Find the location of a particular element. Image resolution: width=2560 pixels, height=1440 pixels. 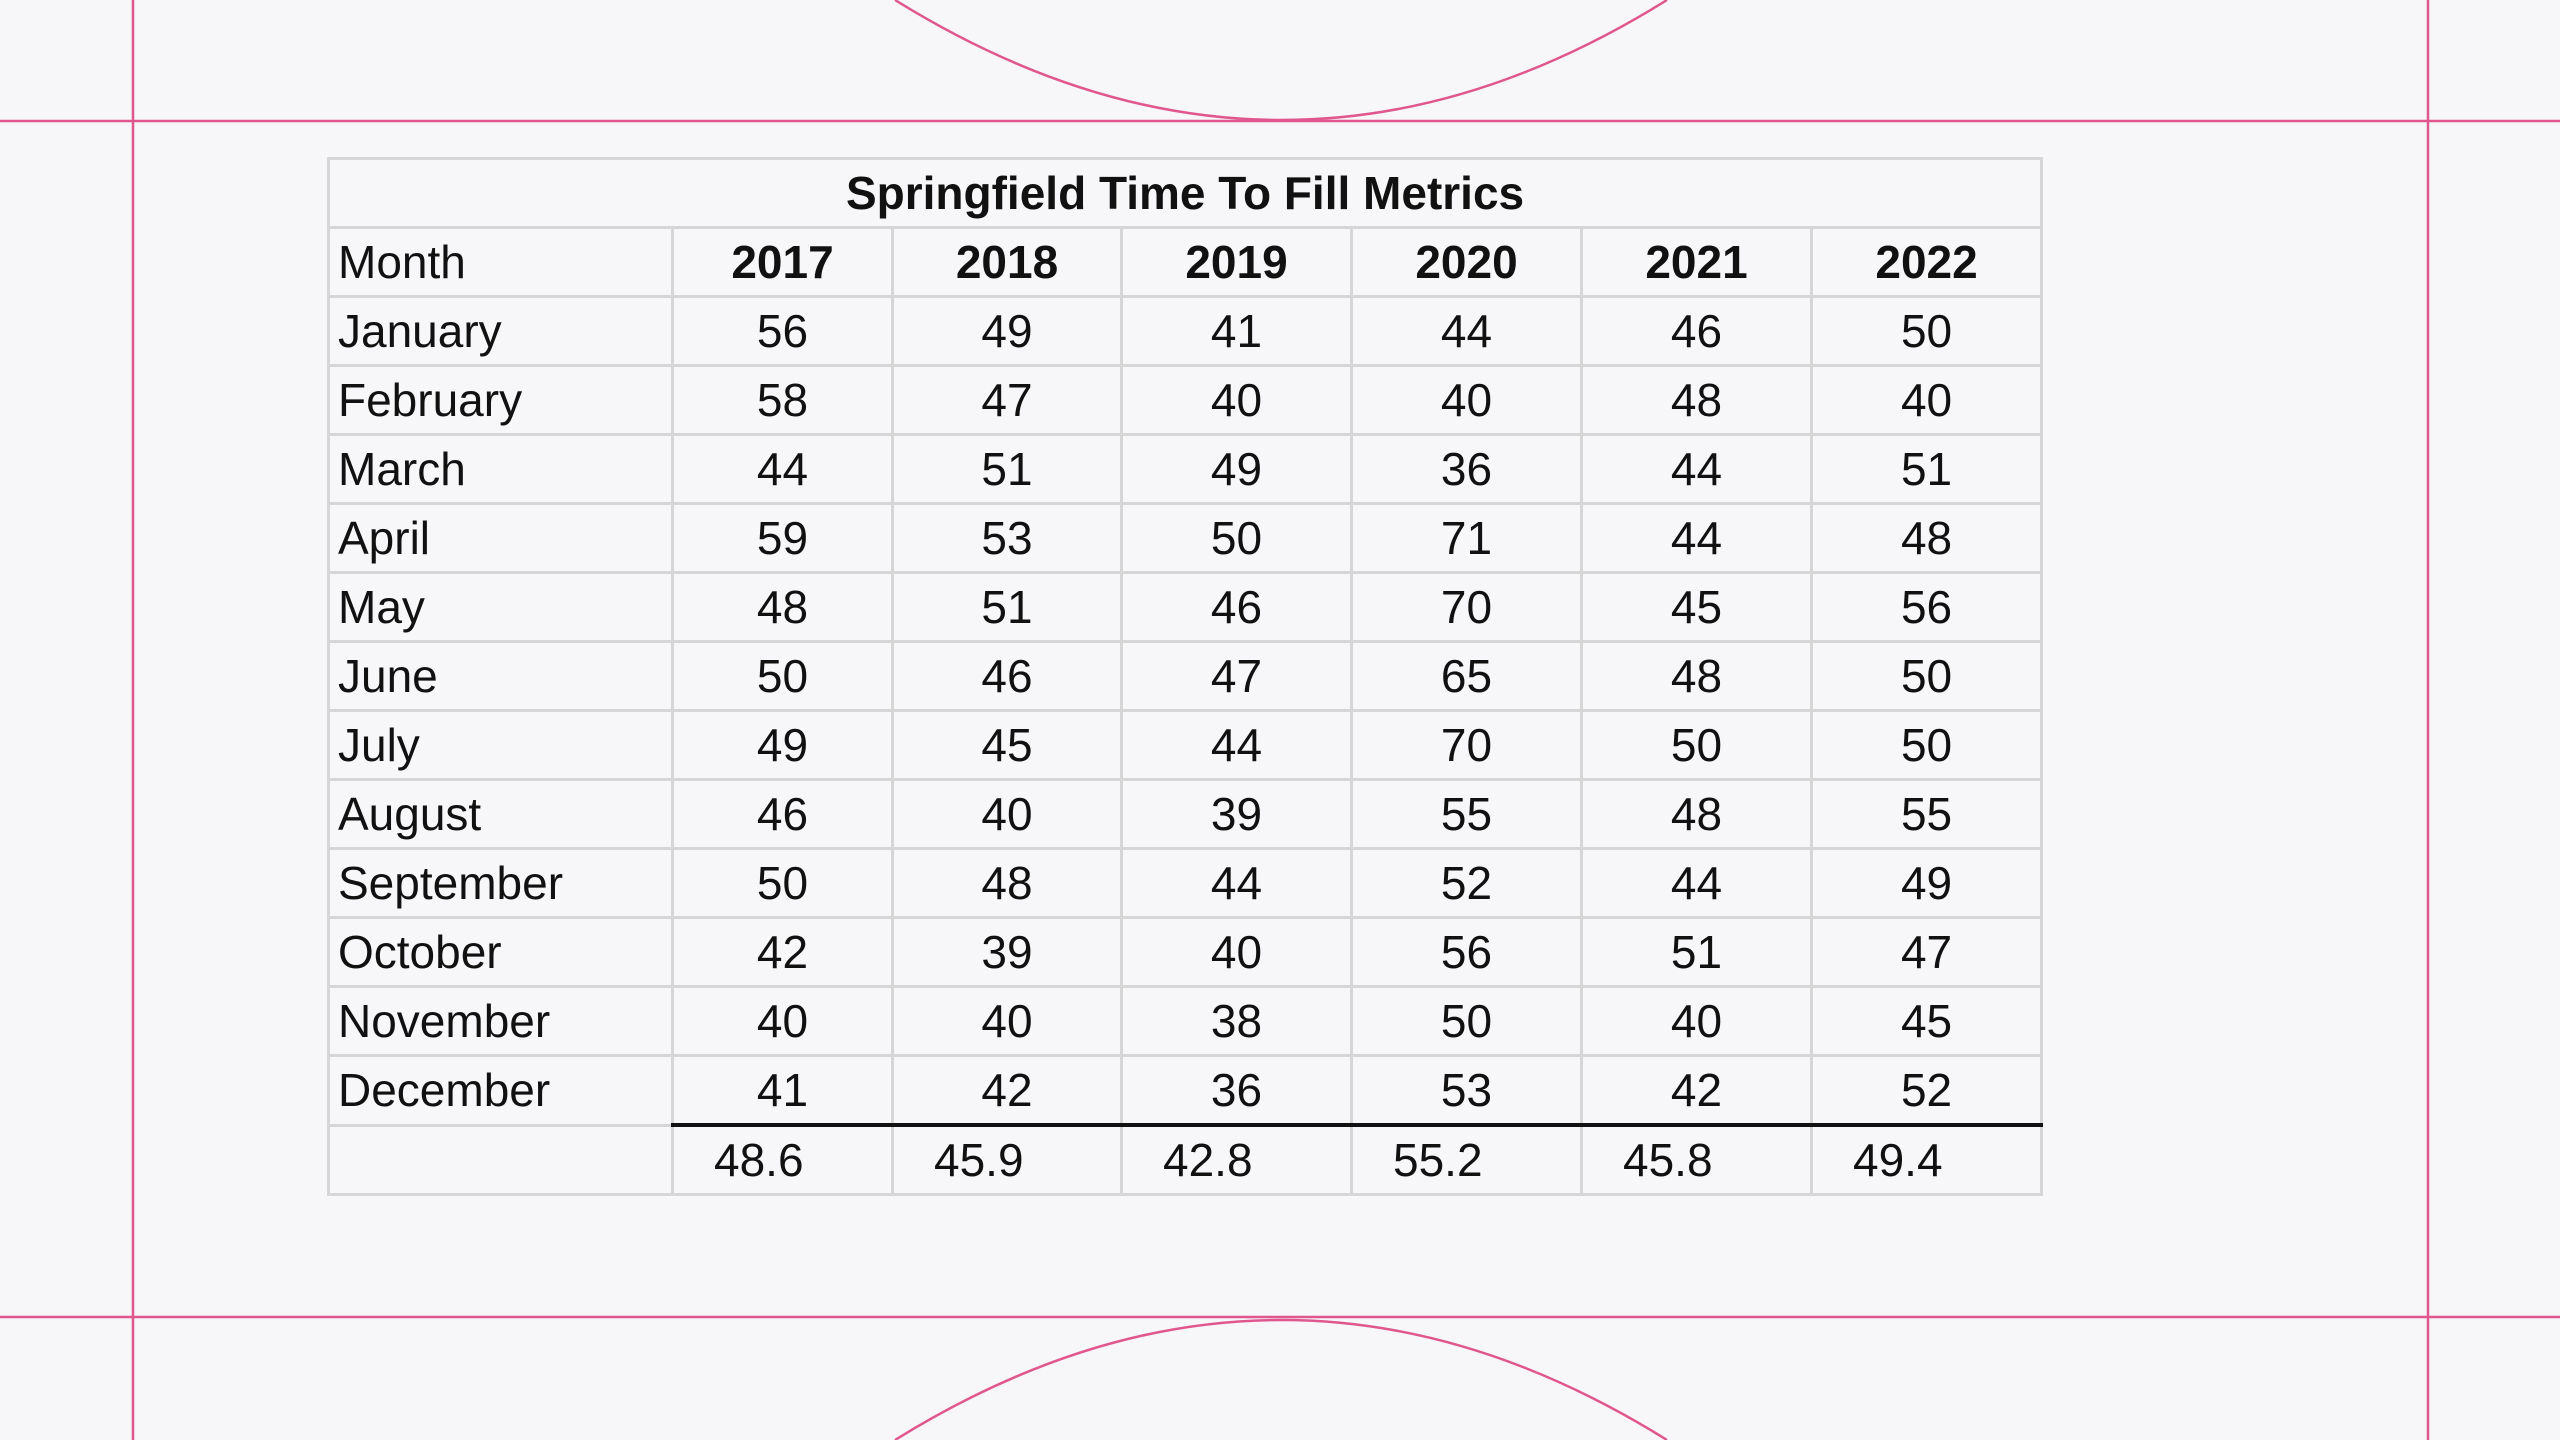

table-row: May 48 51 46 70 45 56 is located at coordinates (1185, 607).